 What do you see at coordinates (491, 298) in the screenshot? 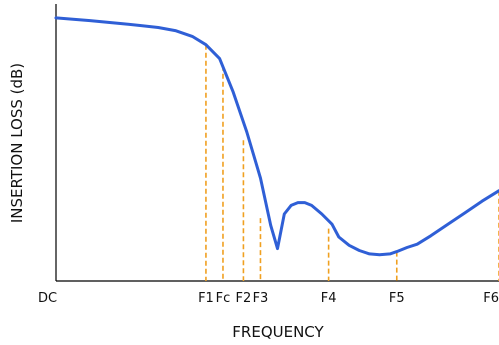
I see `x-tick-label-f6: F6` at bounding box center [491, 298].